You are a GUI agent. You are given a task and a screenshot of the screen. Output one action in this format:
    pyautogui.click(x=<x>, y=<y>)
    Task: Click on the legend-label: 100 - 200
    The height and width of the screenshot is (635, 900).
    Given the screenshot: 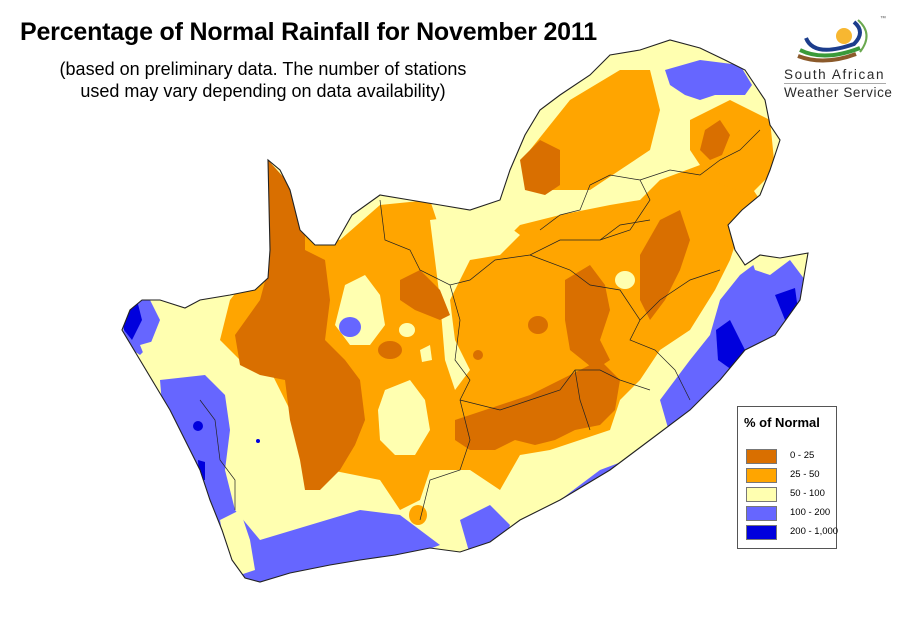 What is the action you would take?
    pyautogui.click(x=810, y=512)
    